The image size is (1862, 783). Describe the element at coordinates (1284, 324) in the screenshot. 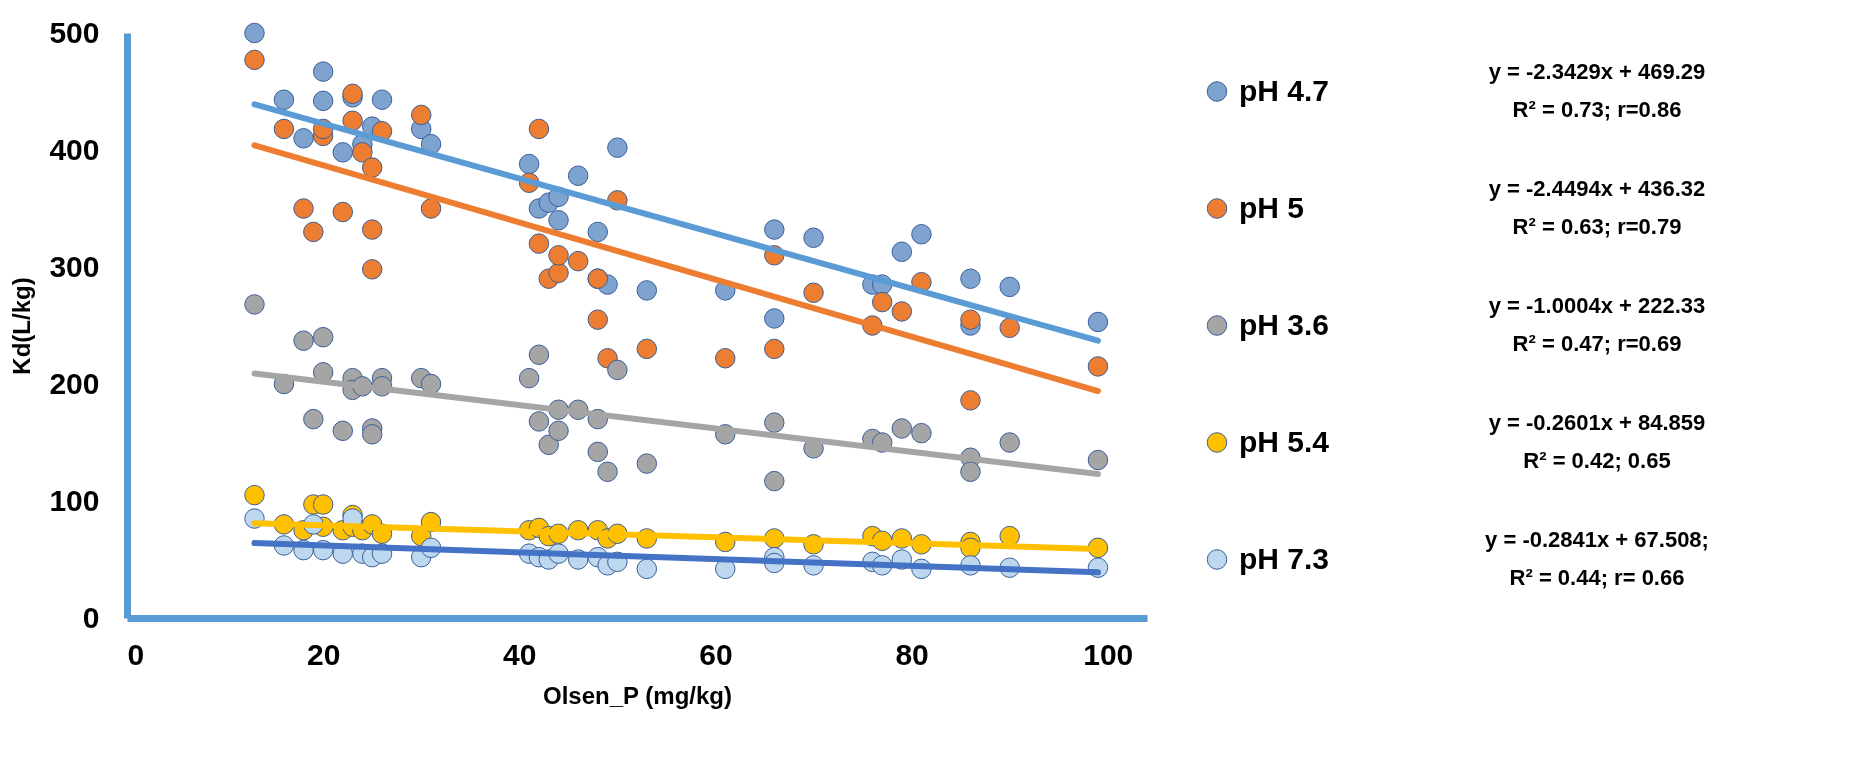

I see `legend-label: pH 3.6` at that location.